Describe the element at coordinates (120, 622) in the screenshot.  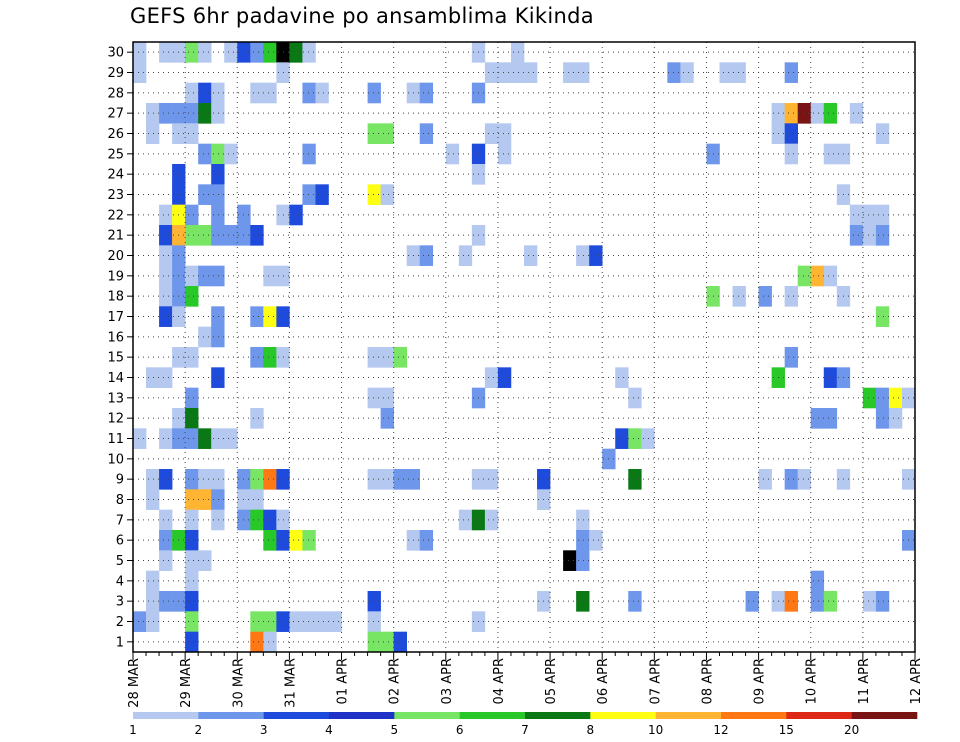
I see `y-tick-label: 2` at that location.